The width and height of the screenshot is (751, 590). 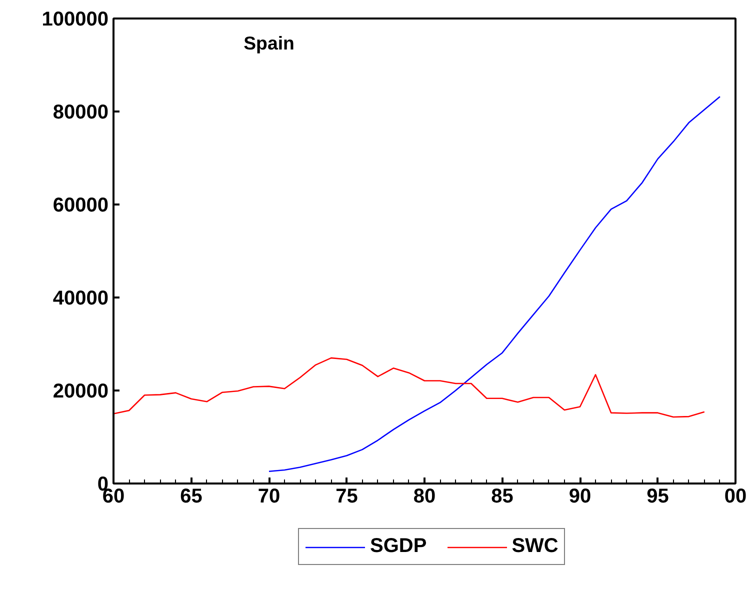 I want to click on x-tick-label: 00, so click(x=735, y=497).